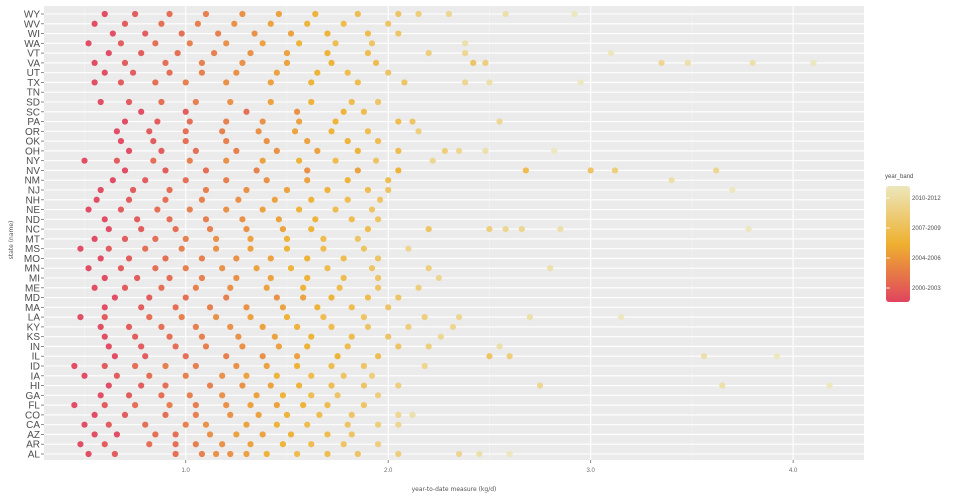  What do you see at coordinates (33, 112) in the screenshot?
I see `y-tick-label: SC` at bounding box center [33, 112].